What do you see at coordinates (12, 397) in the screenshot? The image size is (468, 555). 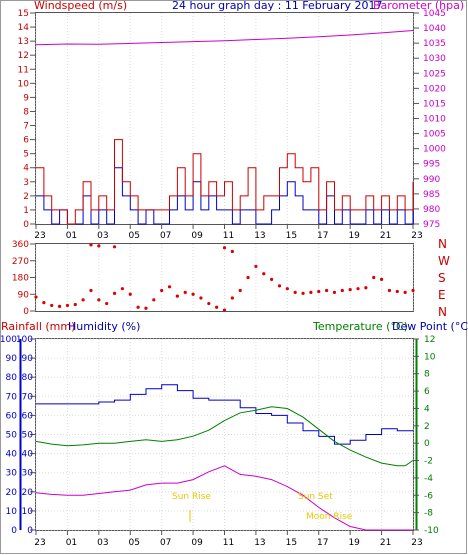 I see `rain-tick-label: 70` at bounding box center [12, 397].